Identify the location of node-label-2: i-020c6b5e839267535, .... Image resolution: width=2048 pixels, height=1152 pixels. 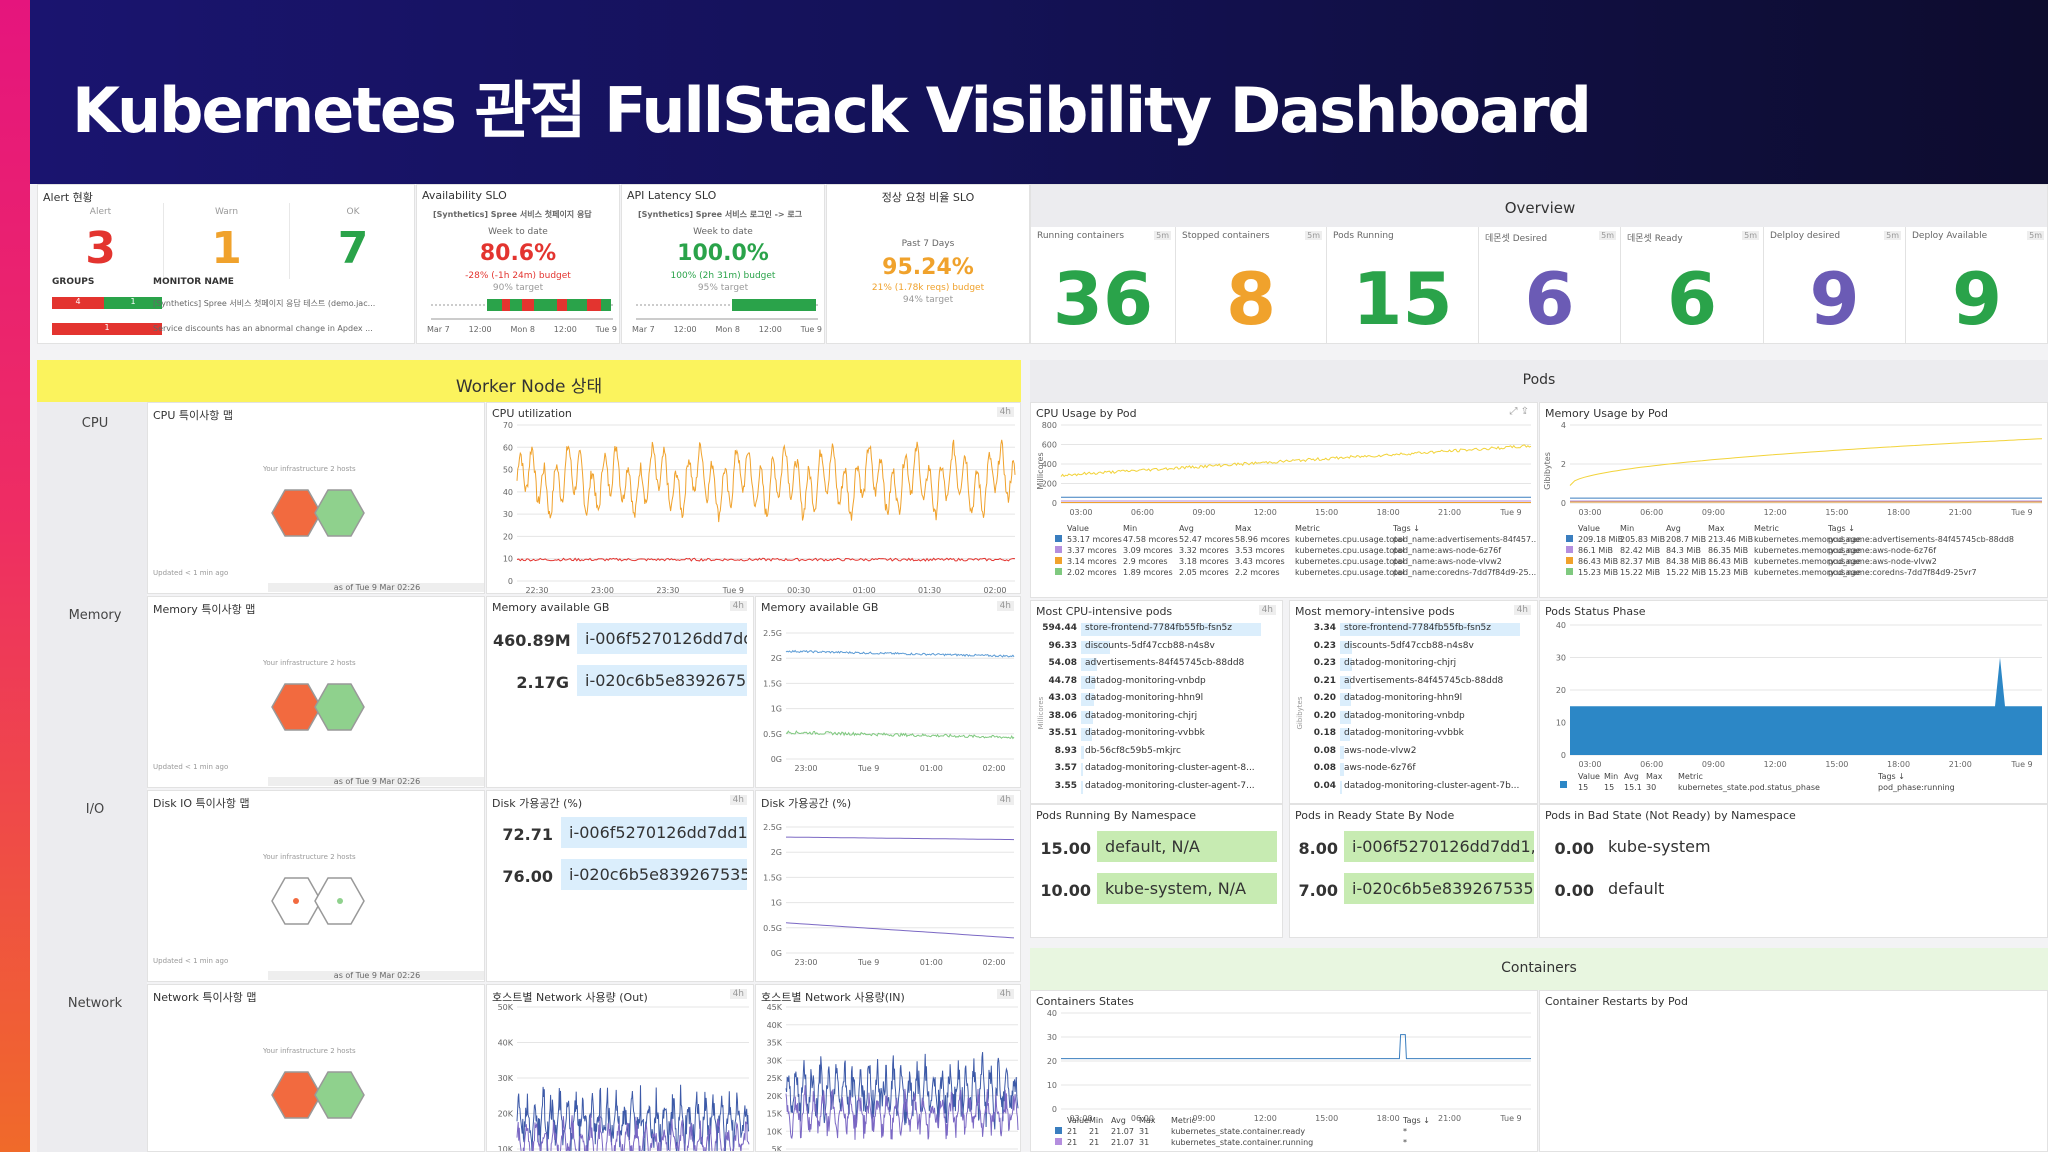
(1439, 888).